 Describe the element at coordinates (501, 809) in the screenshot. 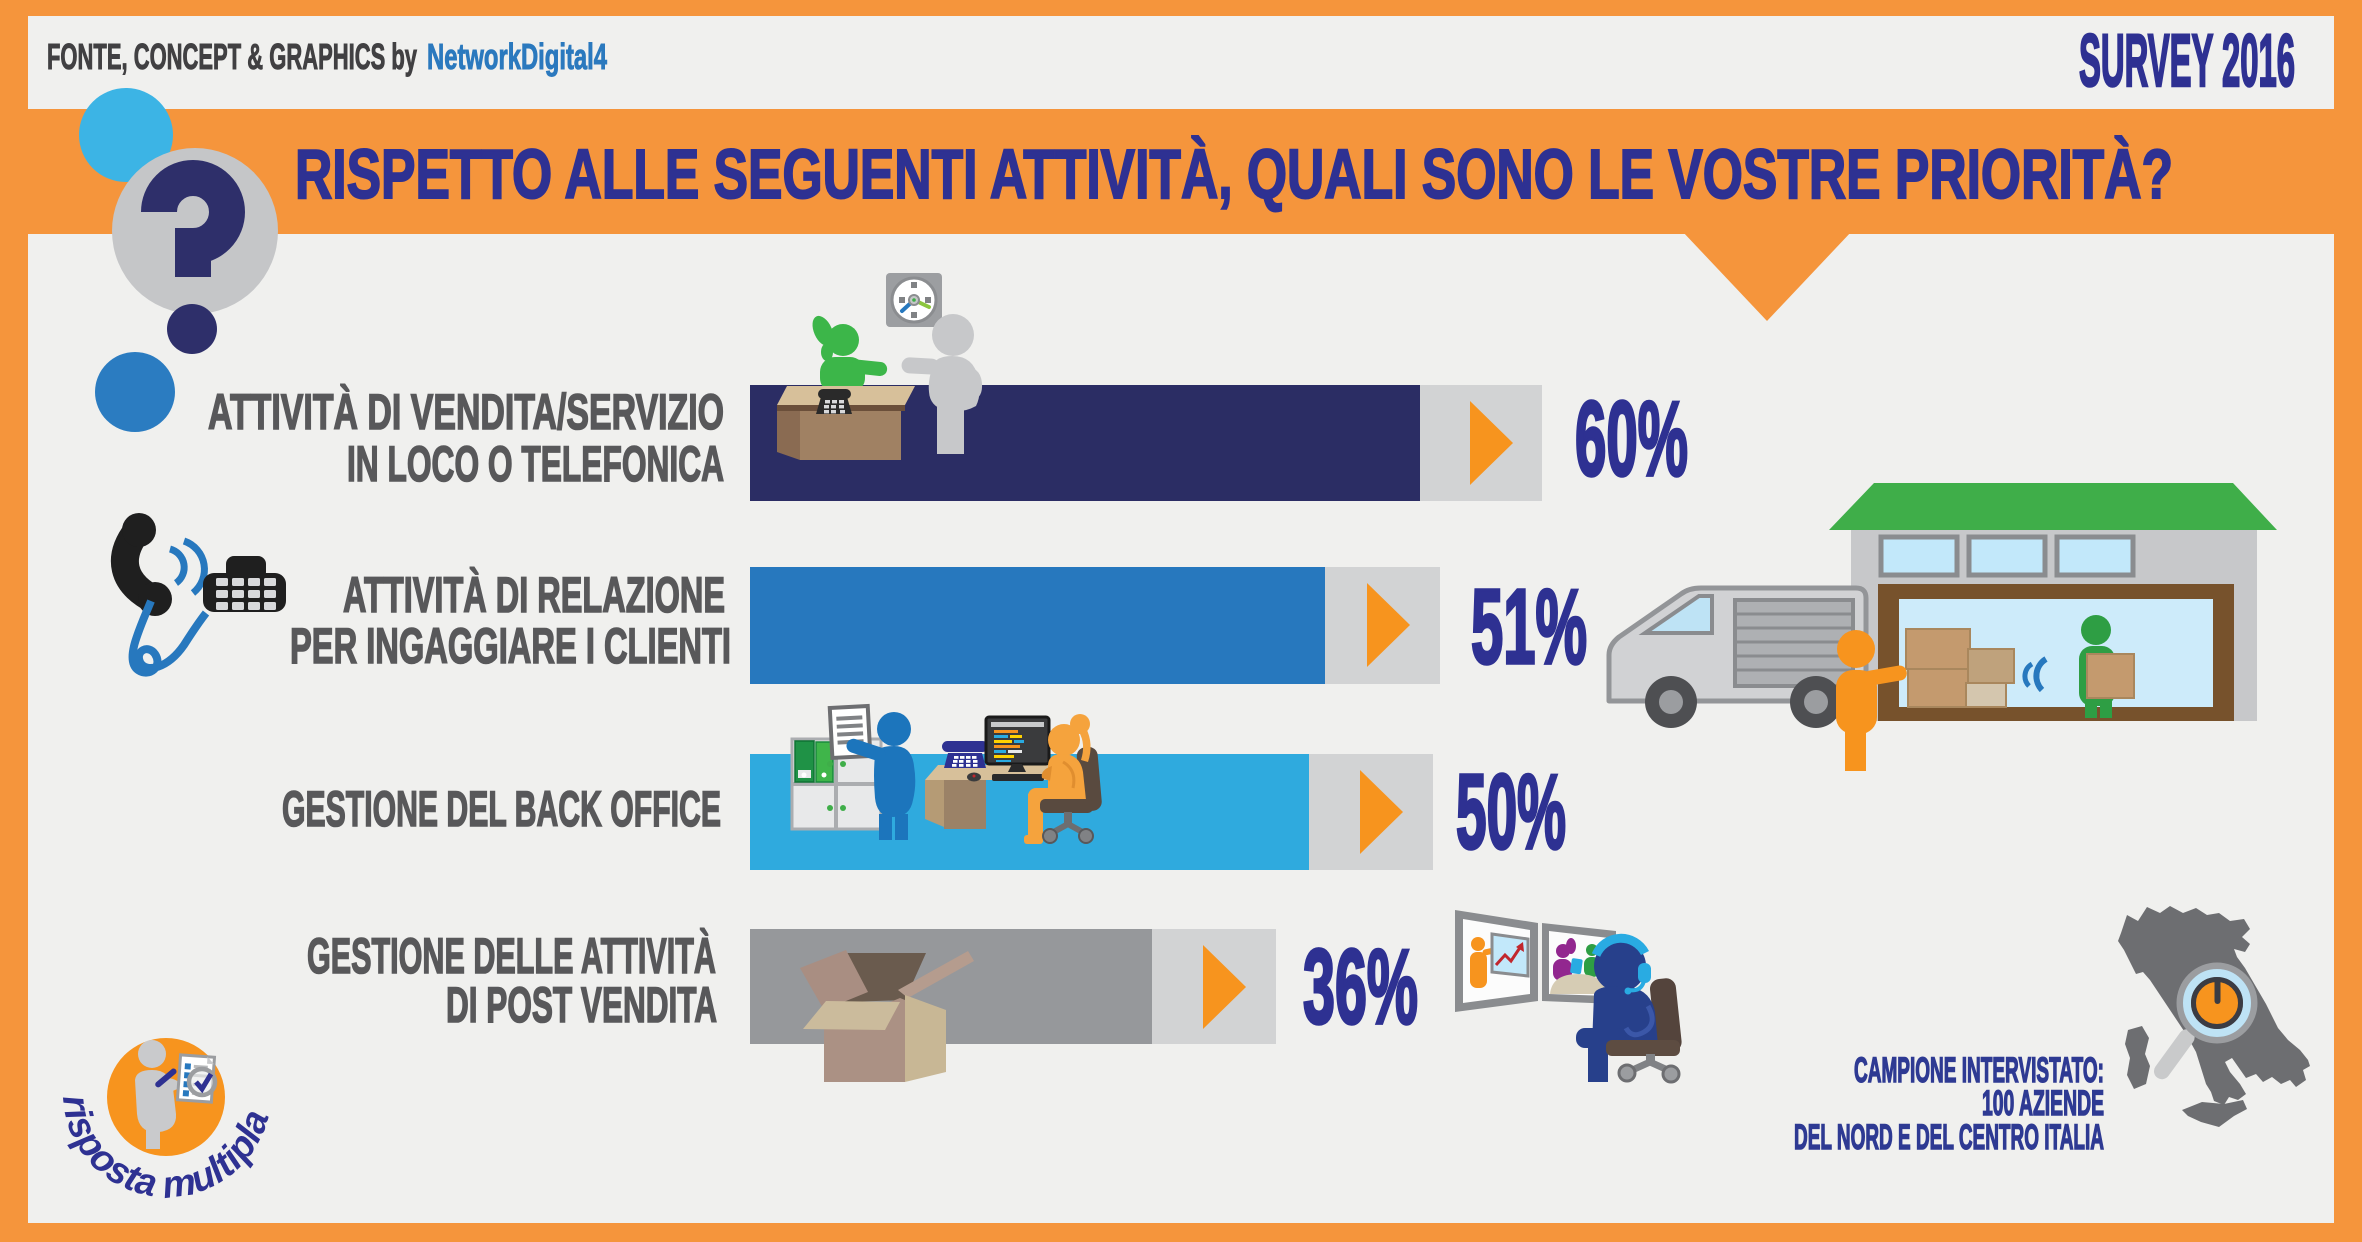

I see `svg-text: GESTIONE DEL BACK OFFICE` at that location.